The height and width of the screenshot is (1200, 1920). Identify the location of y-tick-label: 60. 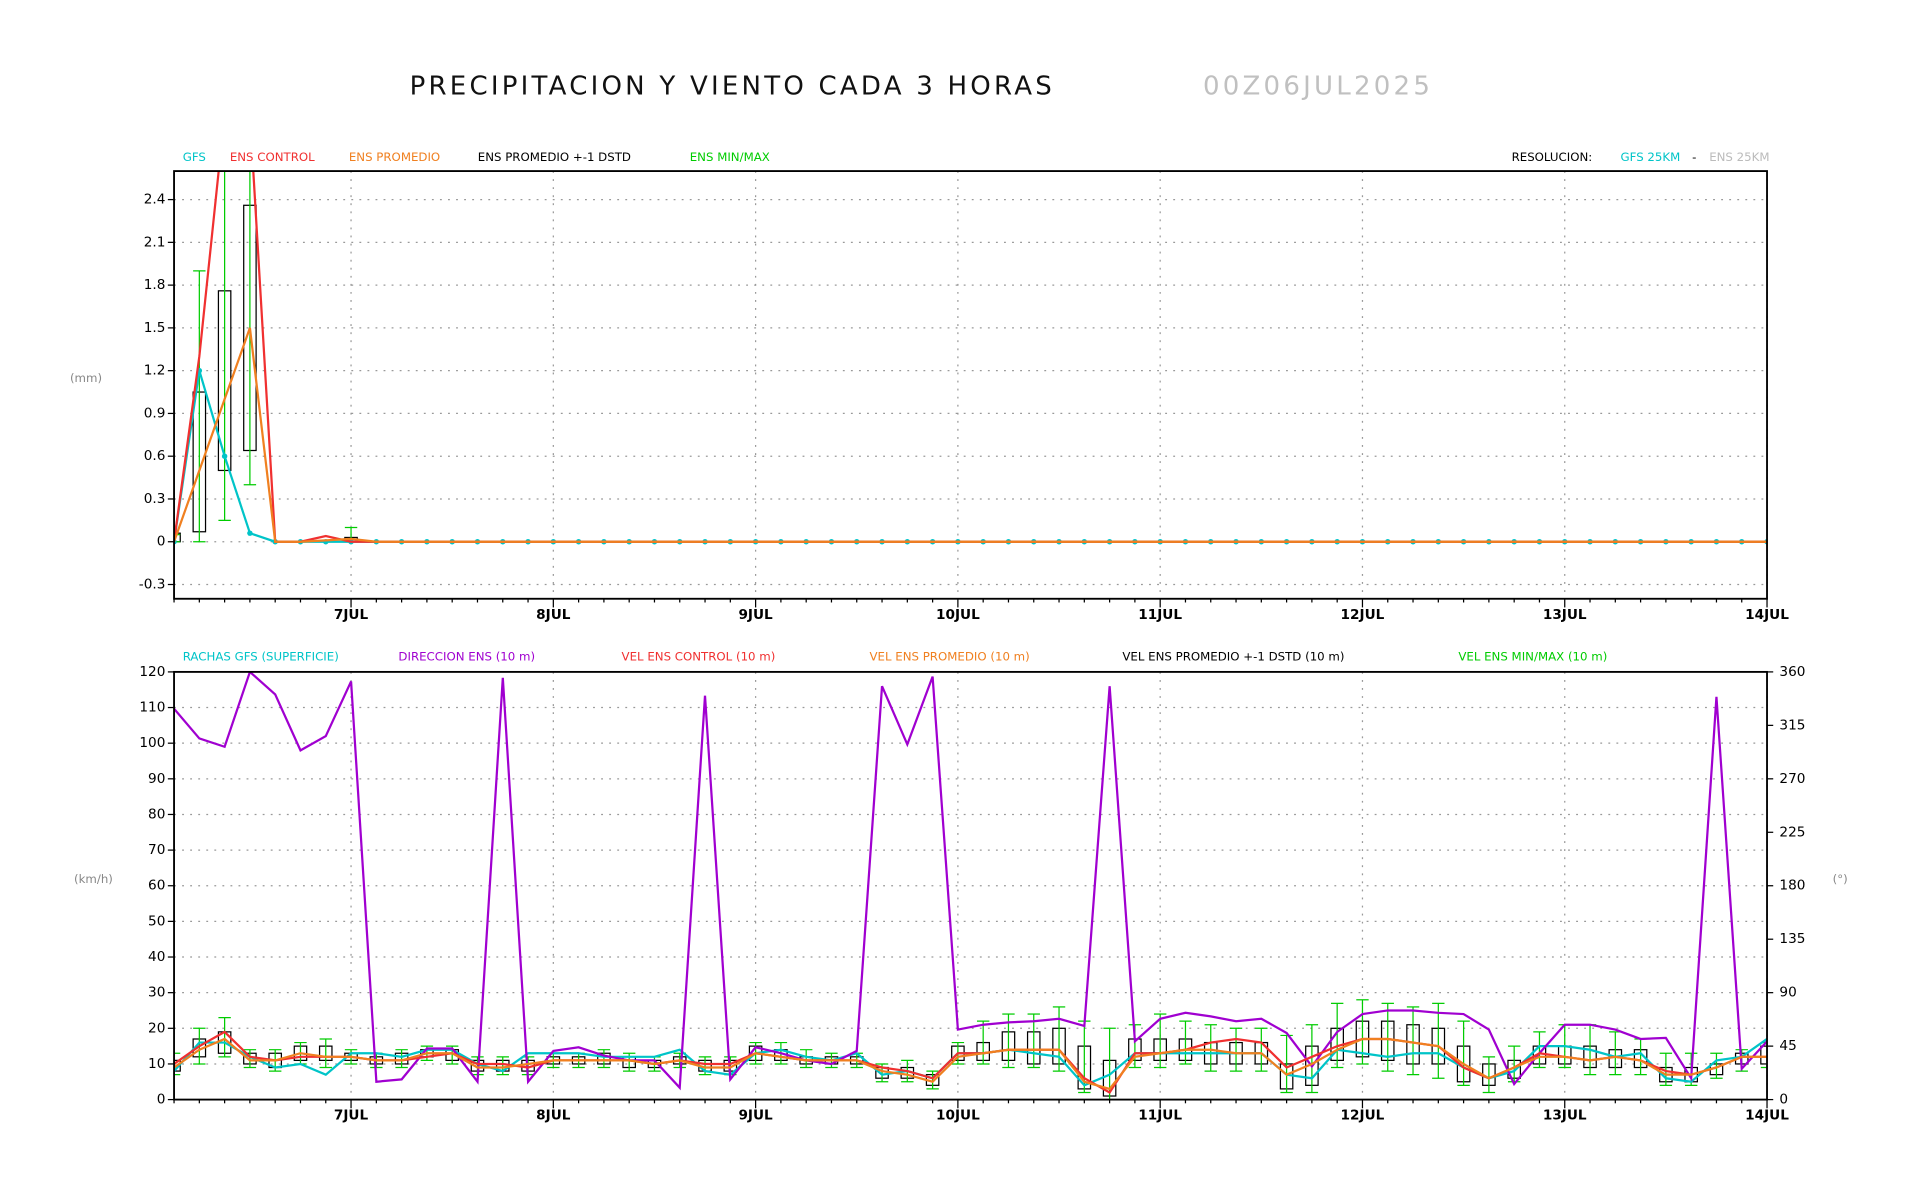
(156, 886).